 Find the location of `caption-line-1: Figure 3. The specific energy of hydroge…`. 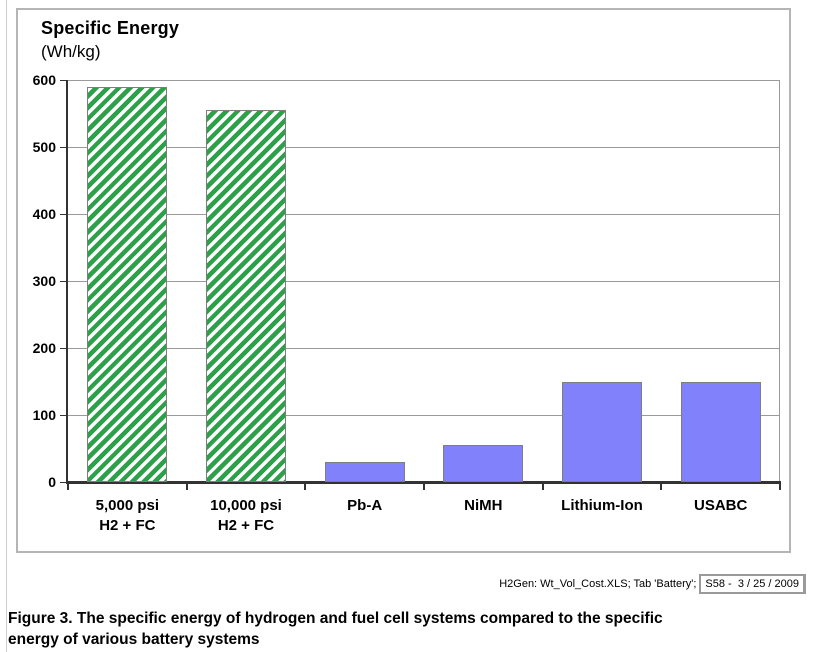

caption-line-1: Figure 3. The specific energy of hydroge… is located at coordinates (335, 618).